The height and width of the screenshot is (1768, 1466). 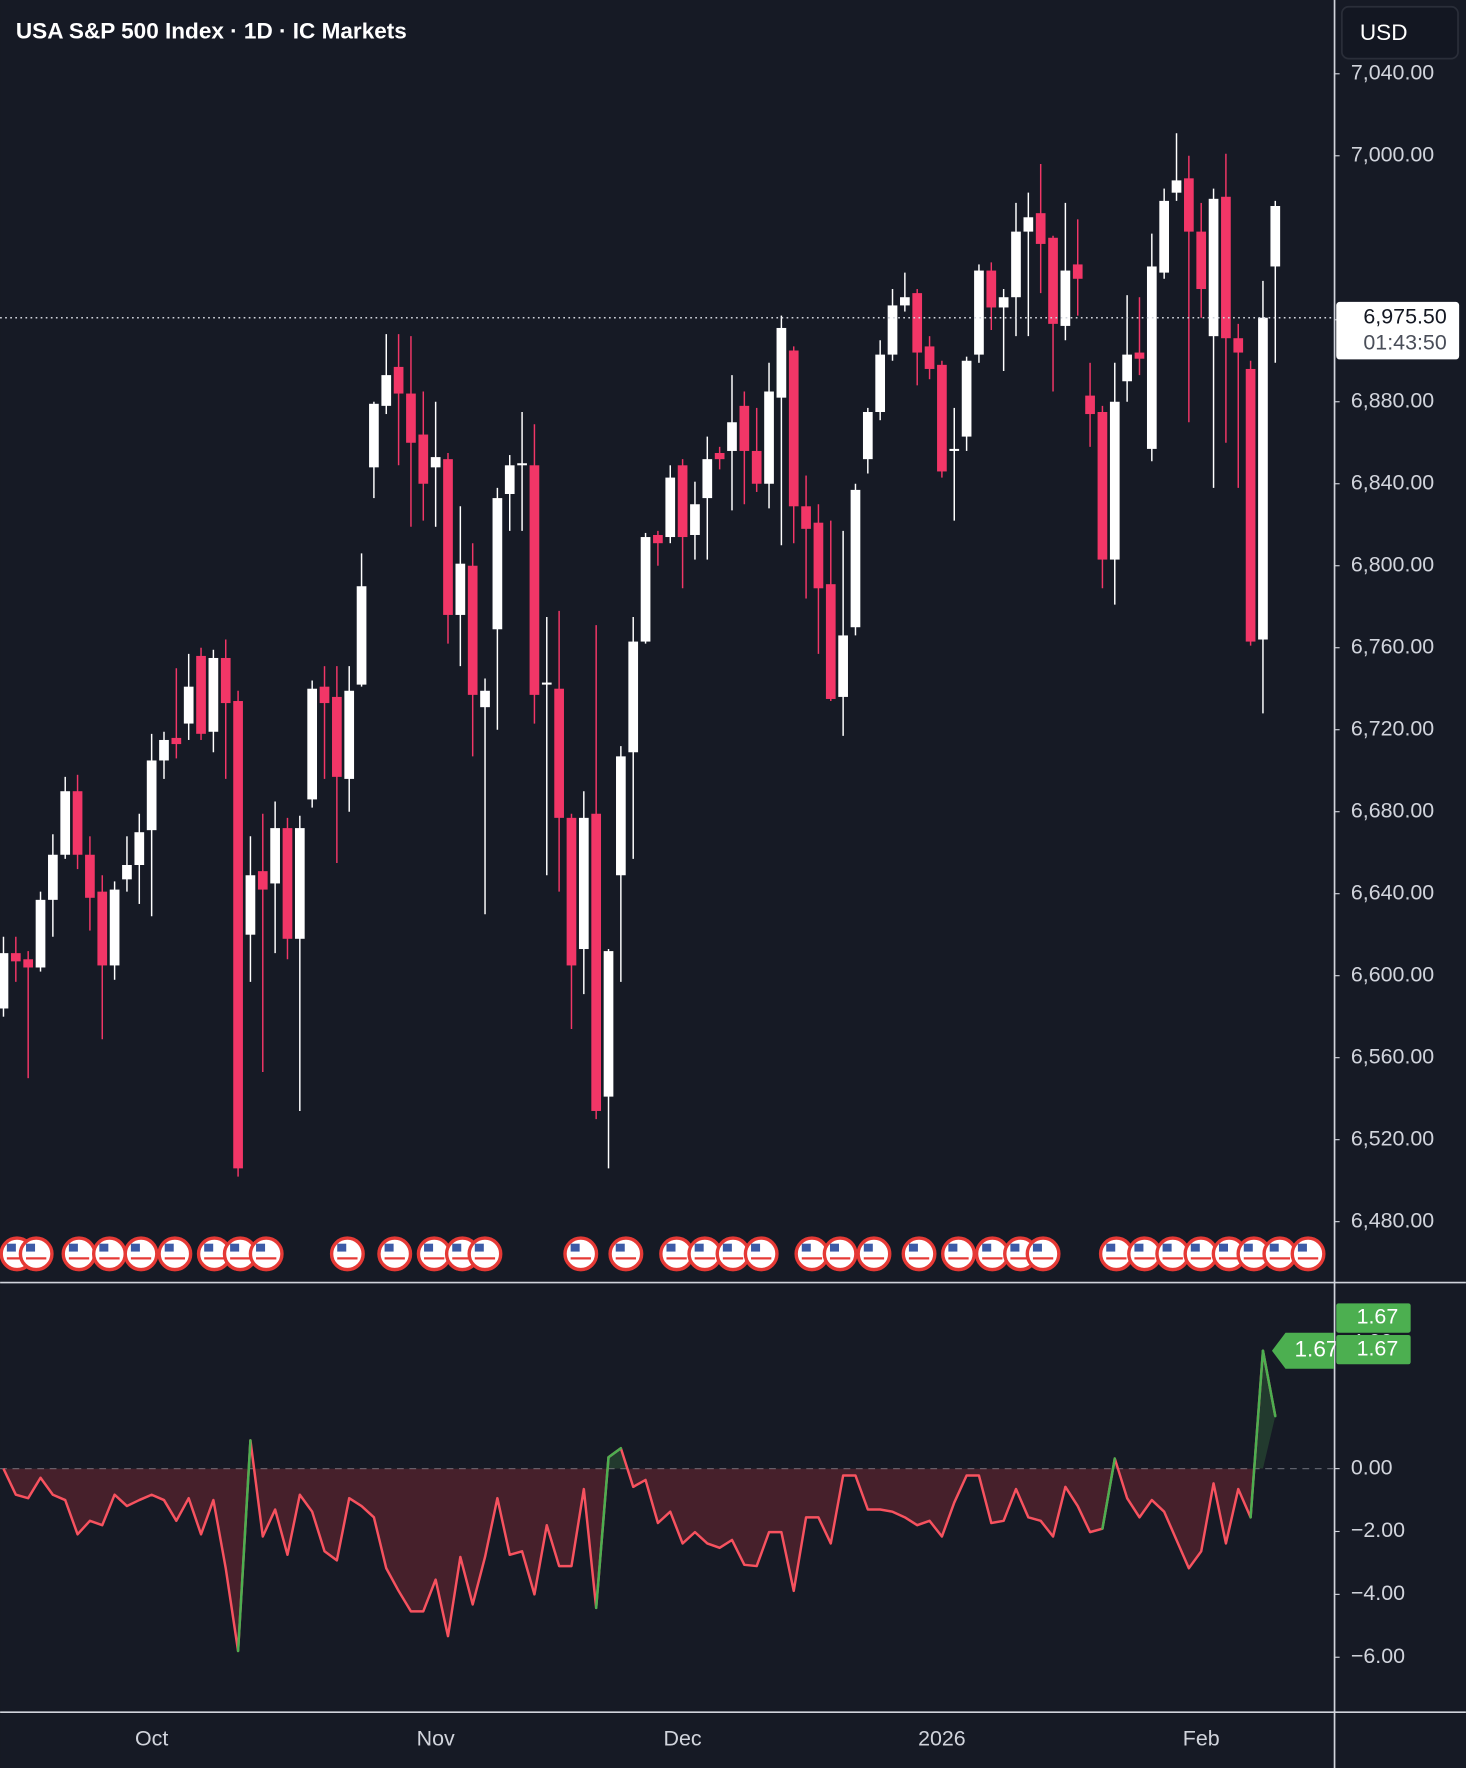 I want to click on y-tick-label: −2.00, so click(x=1378, y=1530).